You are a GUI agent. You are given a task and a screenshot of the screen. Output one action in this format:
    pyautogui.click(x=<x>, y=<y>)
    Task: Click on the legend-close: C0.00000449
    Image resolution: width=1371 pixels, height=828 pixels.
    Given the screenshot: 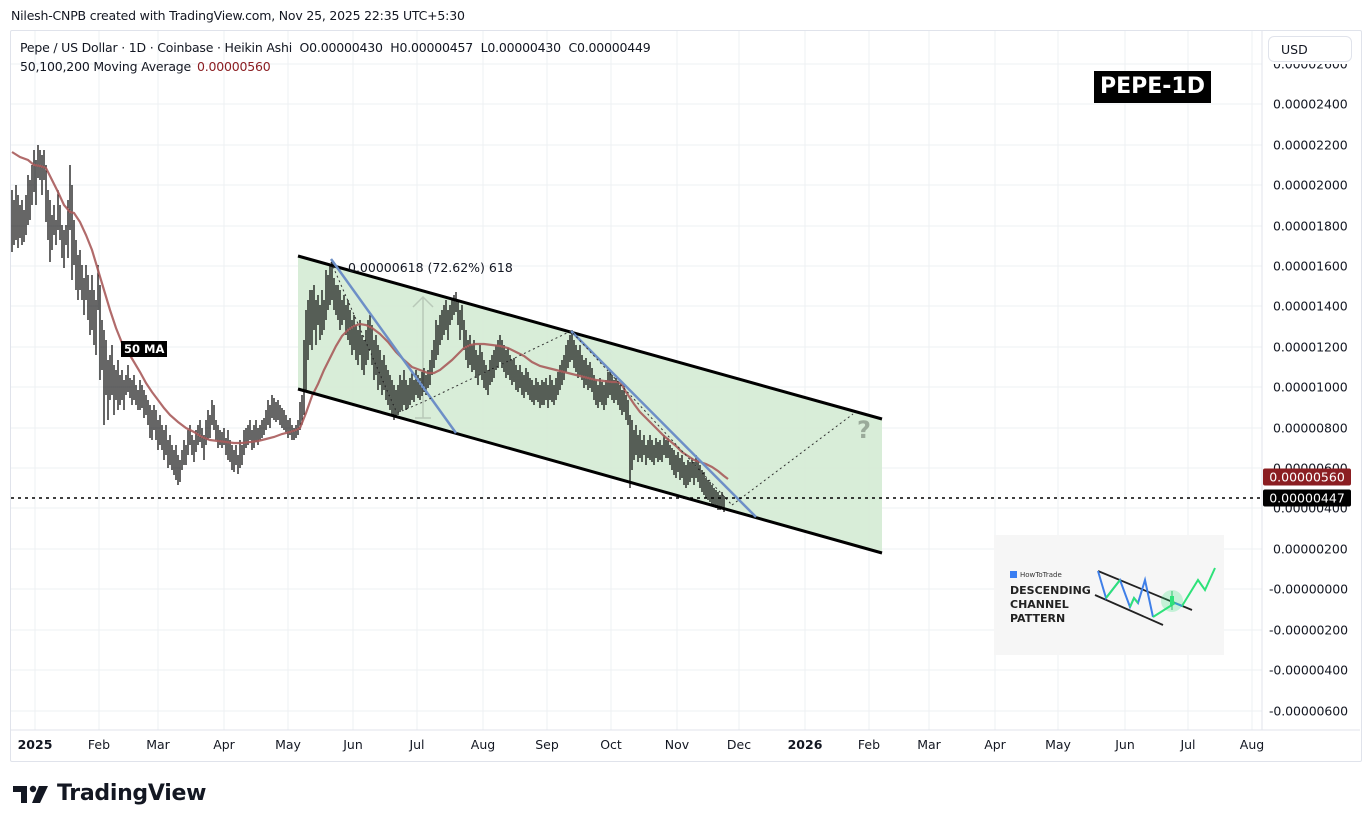 What is the action you would take?
    pyautogui.click(x=609, y=47)
    